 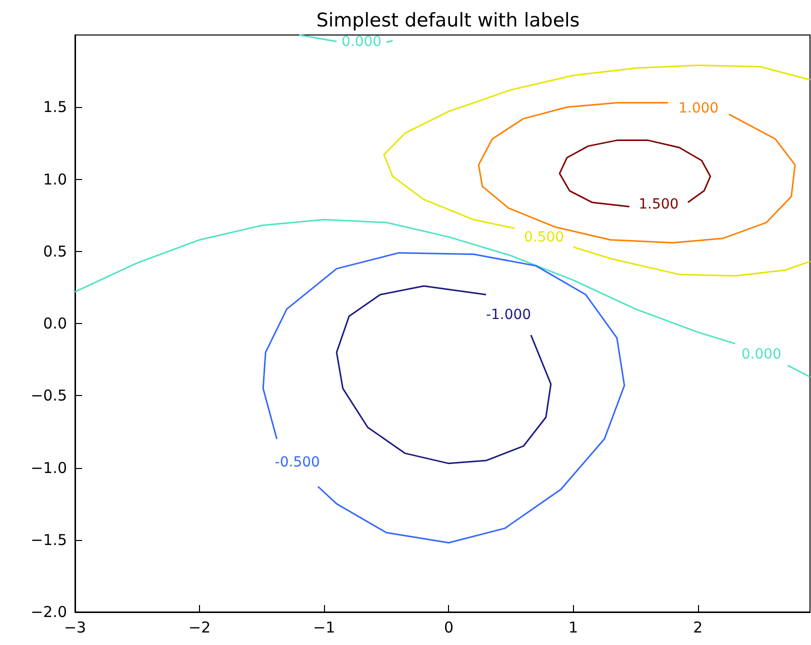 I want to click on x-tick-label: 0, so click(x=449, y=627).